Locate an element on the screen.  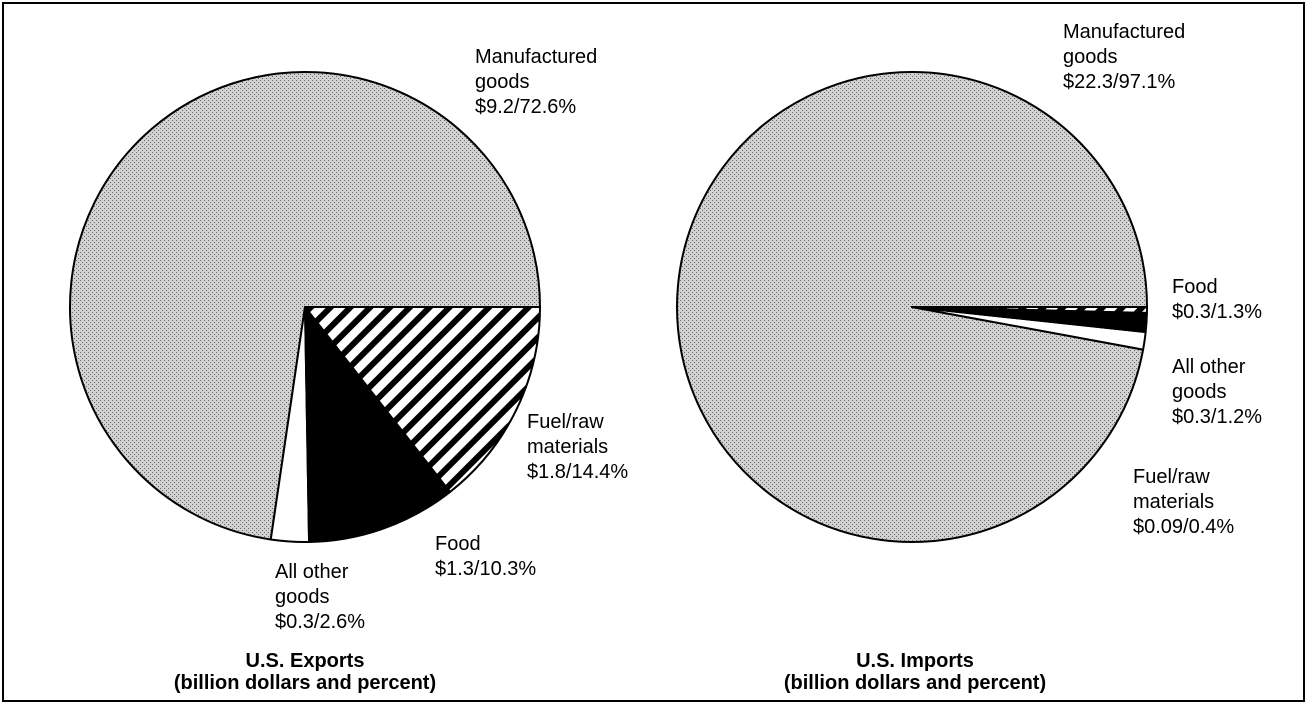
slice-label: All other goods $0.3/1.2% is located at coordinates (1227, 392).